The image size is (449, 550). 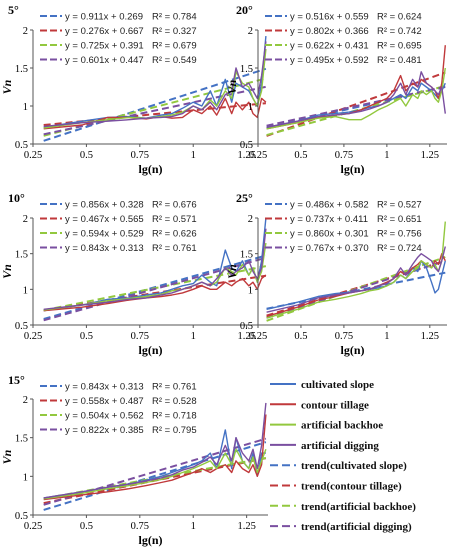 I want to click on trend-equation: y = 0.594x + 0.529, so click(x=104, y=234).